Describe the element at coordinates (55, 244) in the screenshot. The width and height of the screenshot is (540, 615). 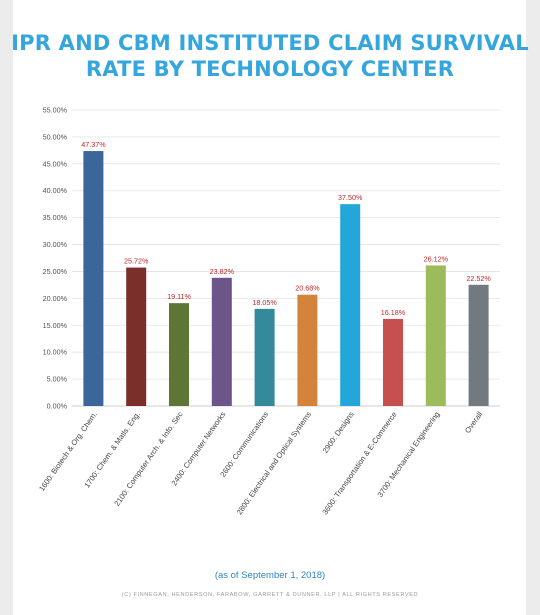
I see `y-tick-label: 30.00%` at that location.